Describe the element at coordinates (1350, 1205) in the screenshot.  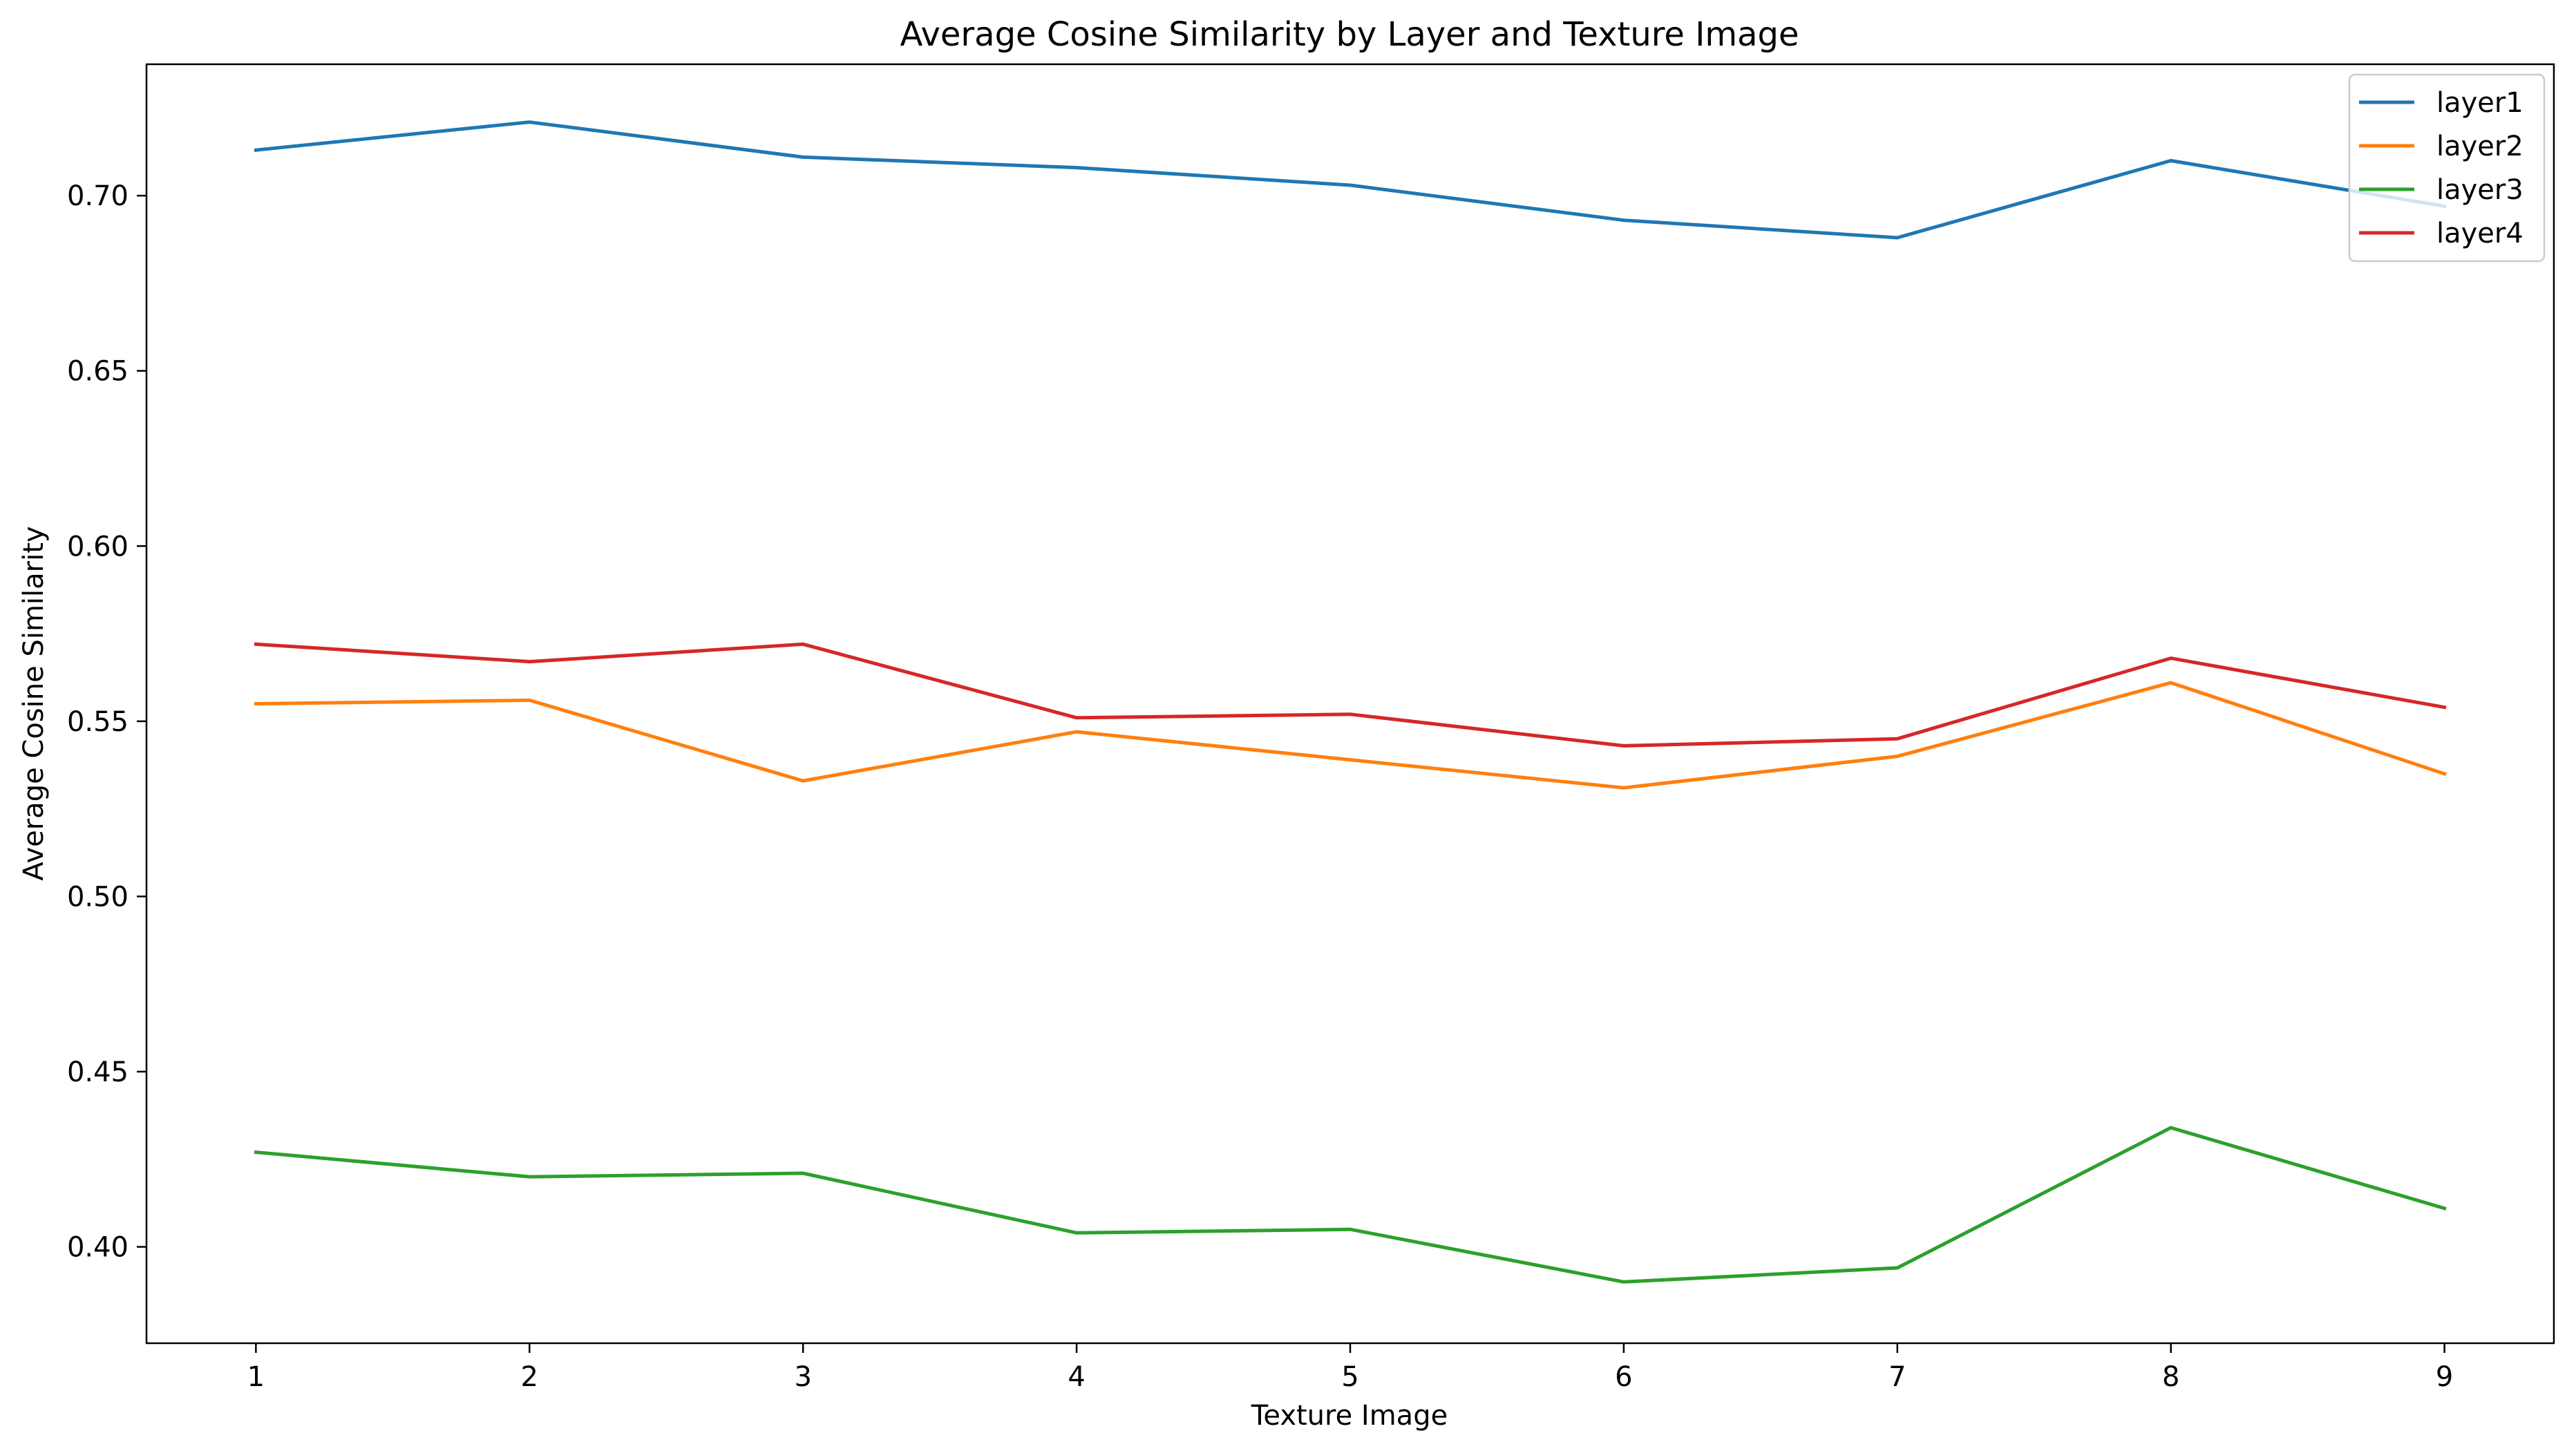
I see `series-line-layer3` at that location.